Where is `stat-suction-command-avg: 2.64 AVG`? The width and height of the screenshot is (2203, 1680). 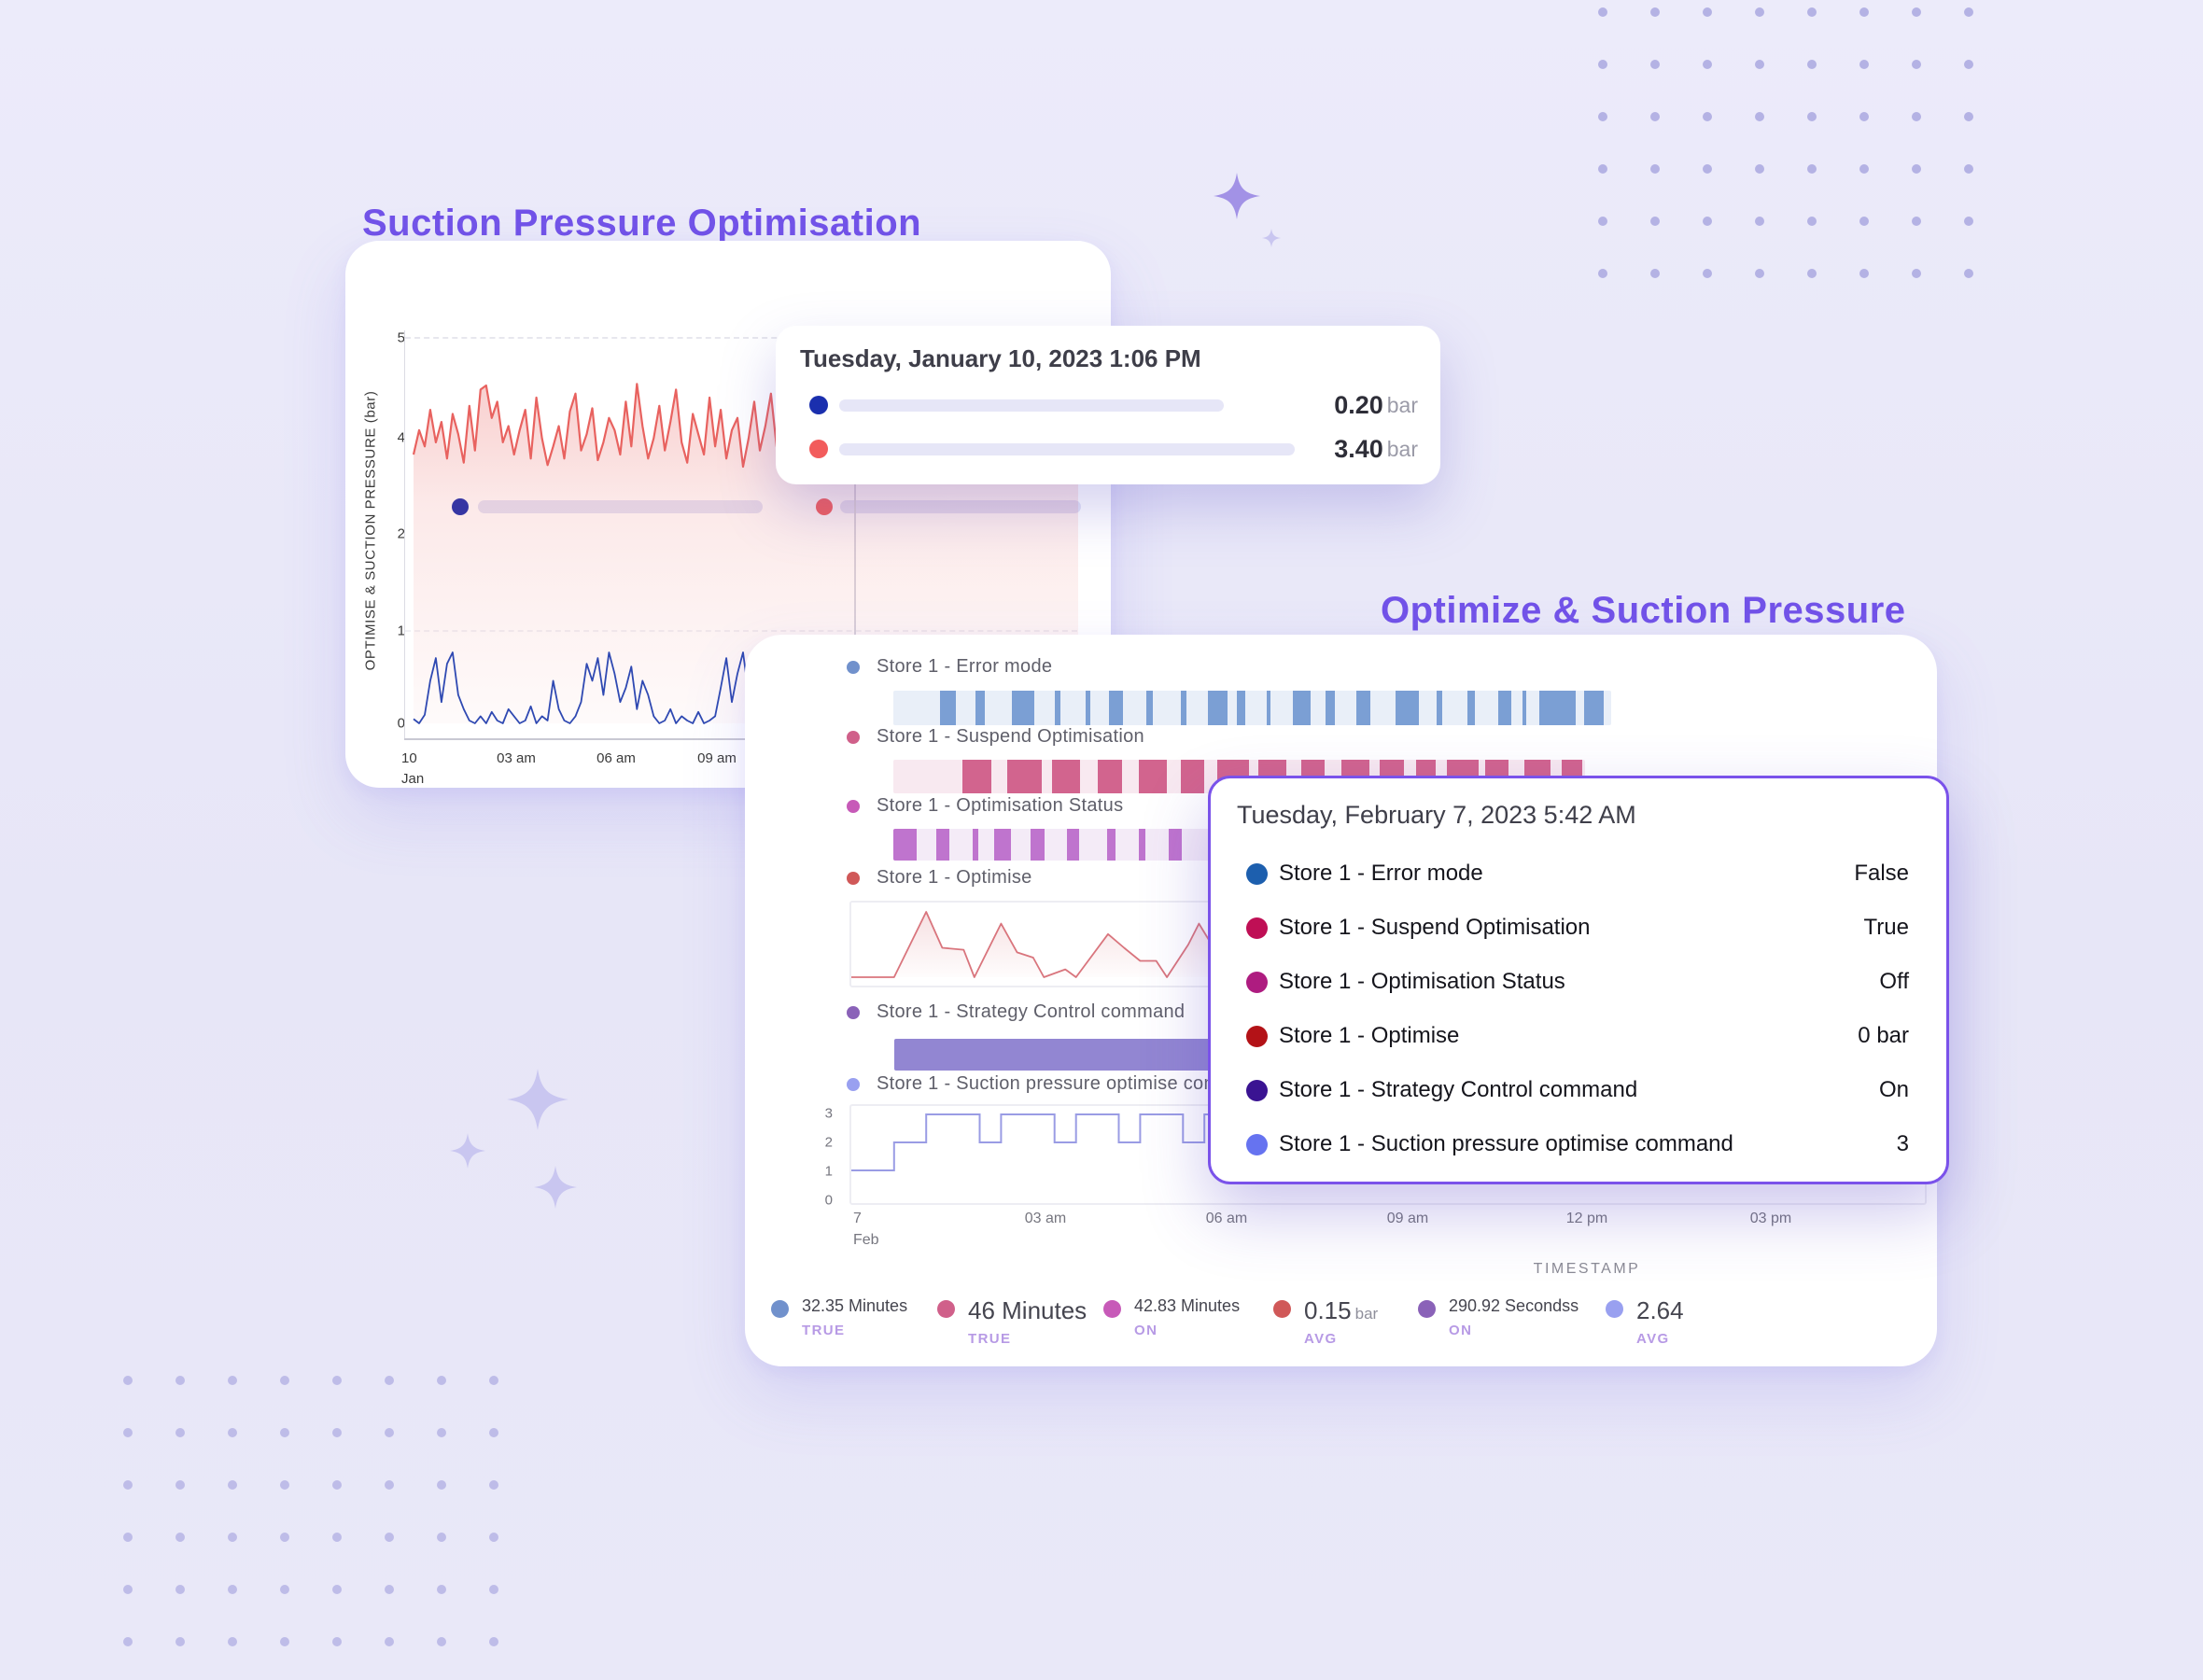 stat-suction-command-avg: 2.64 AVG is located at coordinates (1645, 1322).